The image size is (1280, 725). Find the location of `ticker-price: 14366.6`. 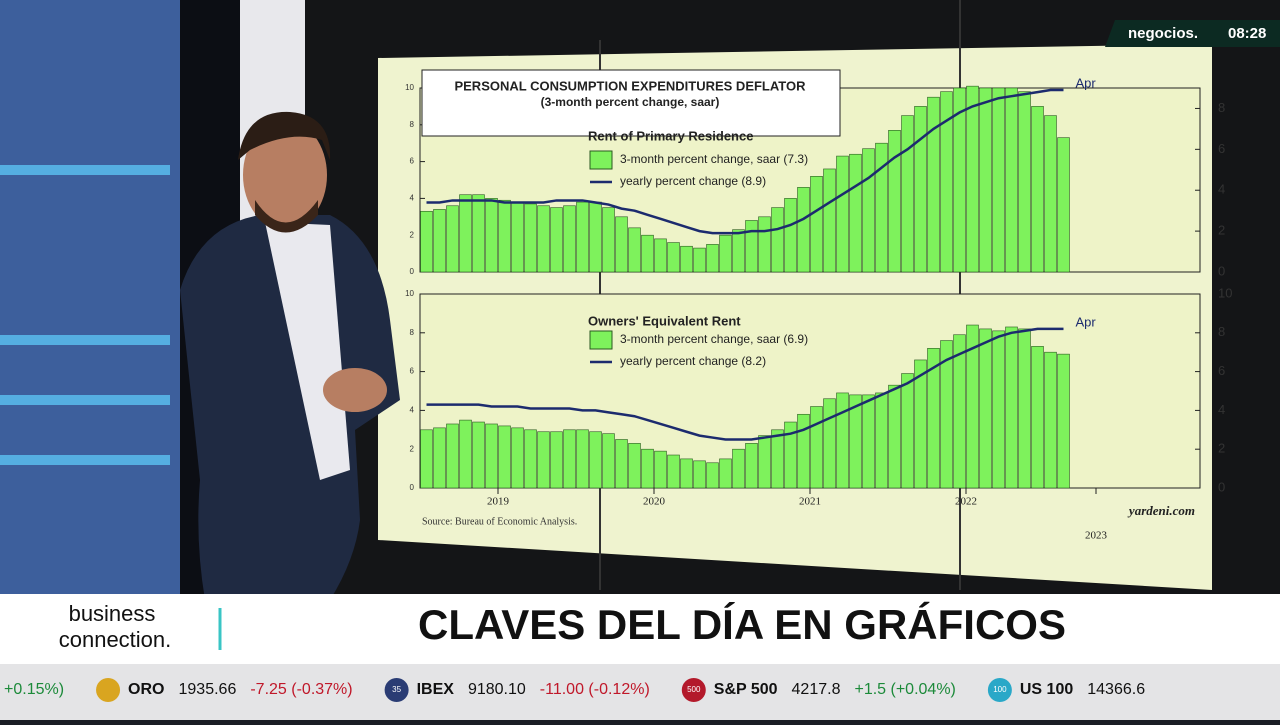

ticker-price: 14366.6 is located at coordinates (1116, 689).